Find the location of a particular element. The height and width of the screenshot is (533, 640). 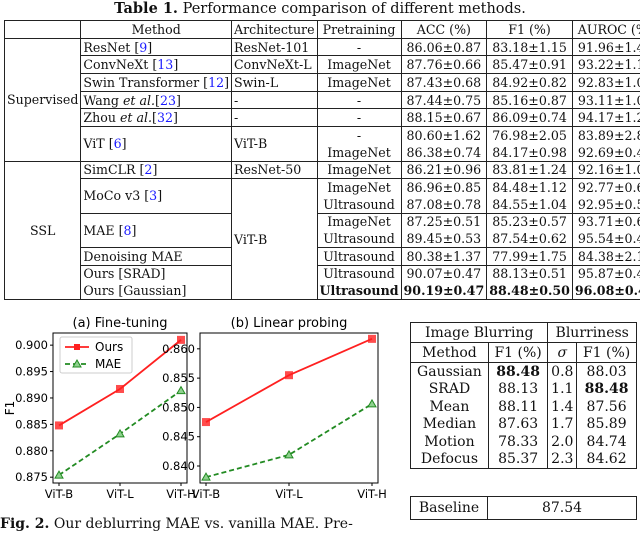

cell-value: 88.48 is located at coordinates (606, 389).